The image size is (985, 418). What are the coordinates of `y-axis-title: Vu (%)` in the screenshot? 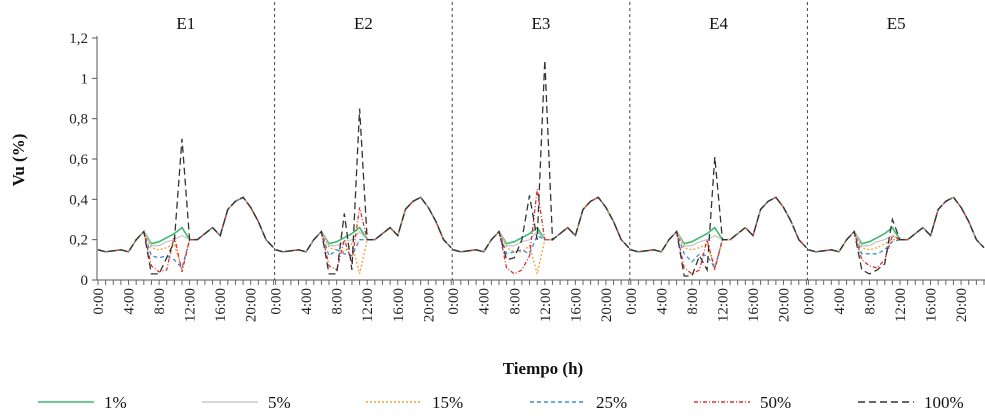 It's located at (18, 160).